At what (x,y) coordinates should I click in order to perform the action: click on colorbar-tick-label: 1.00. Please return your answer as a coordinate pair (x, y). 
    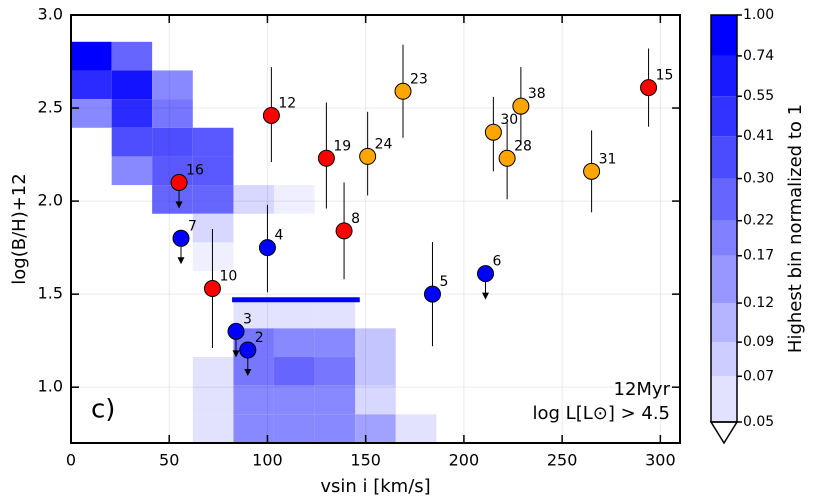
    Looking at the image, I should click on (758, 15).